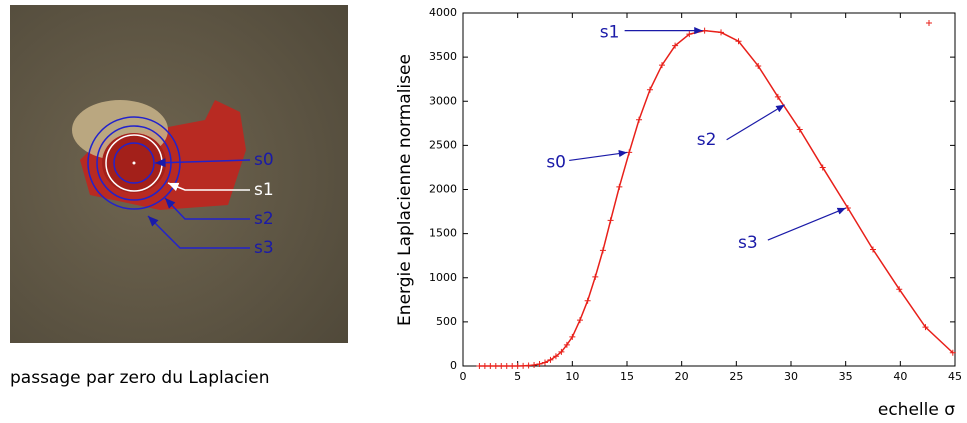 This screenshot has height=423, width=967. I want to click on y-tick-label: 2500, so click(443, 144).